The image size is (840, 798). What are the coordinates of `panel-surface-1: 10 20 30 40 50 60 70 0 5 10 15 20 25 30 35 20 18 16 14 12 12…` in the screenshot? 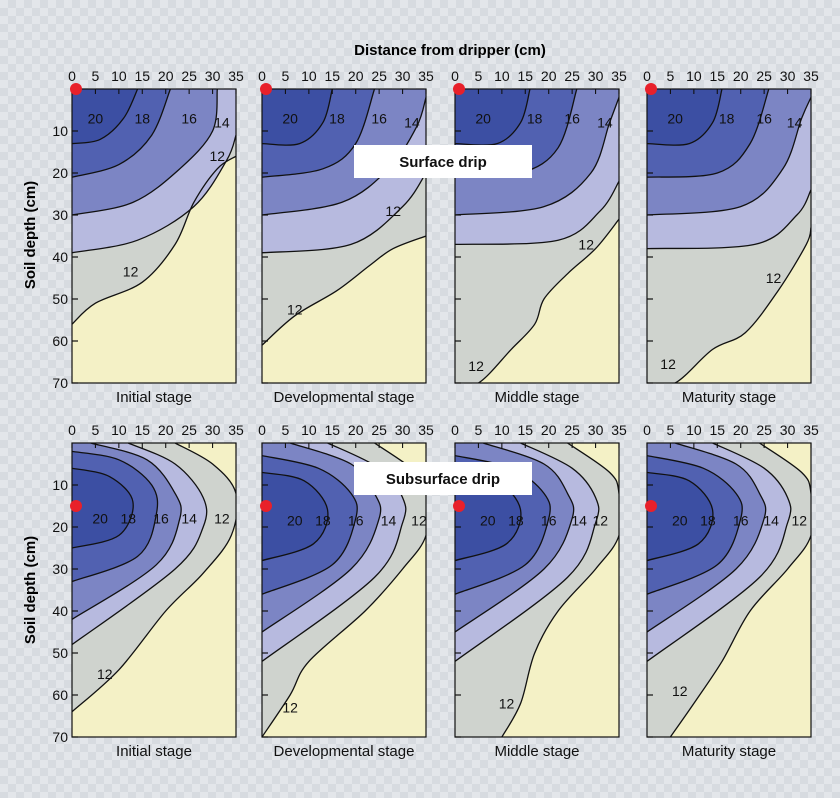 It's located at (148, 237).